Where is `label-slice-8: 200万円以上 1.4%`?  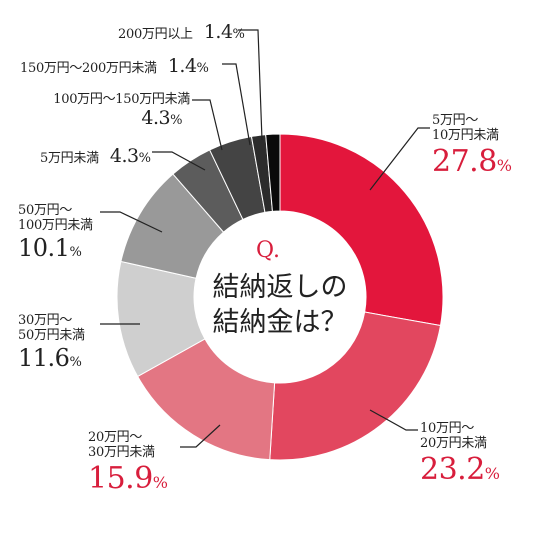 label-slice-8: 200万円以上 1.4% is located at coordinates (181, 32).